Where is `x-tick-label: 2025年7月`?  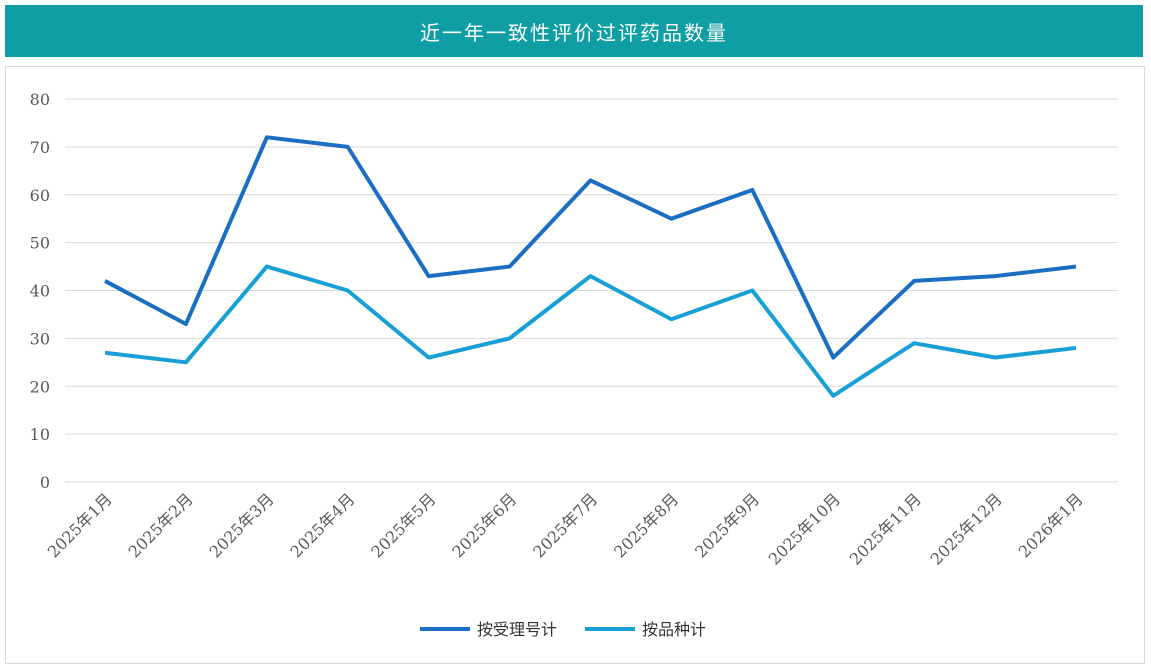
x-tick-label: 2025年7月 is located at coordinates (565, 525).